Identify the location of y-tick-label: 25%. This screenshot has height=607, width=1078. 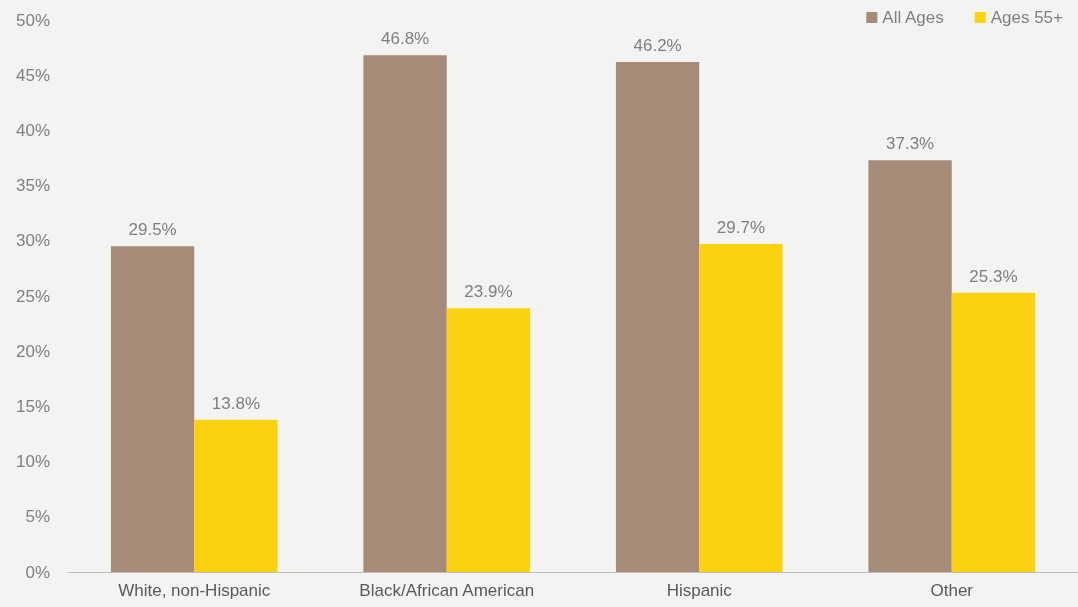
(32, 296).